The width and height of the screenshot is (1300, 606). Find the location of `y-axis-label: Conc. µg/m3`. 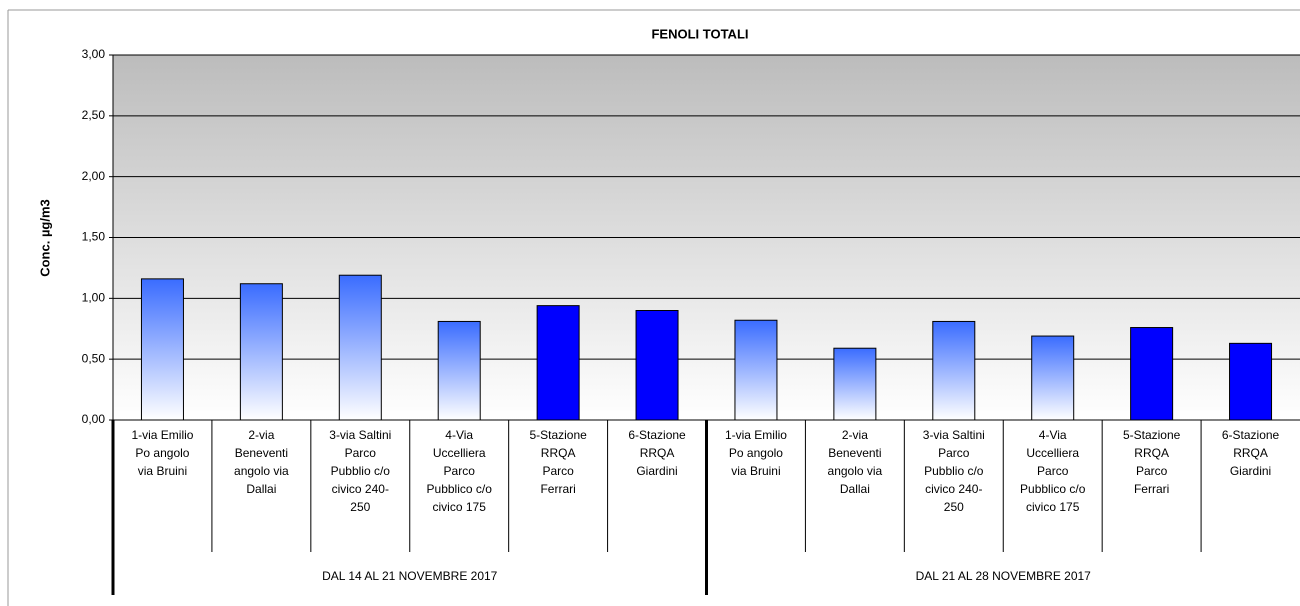

y-axis-label: Conc. µg/m3 is located at coordinates (44, 238).